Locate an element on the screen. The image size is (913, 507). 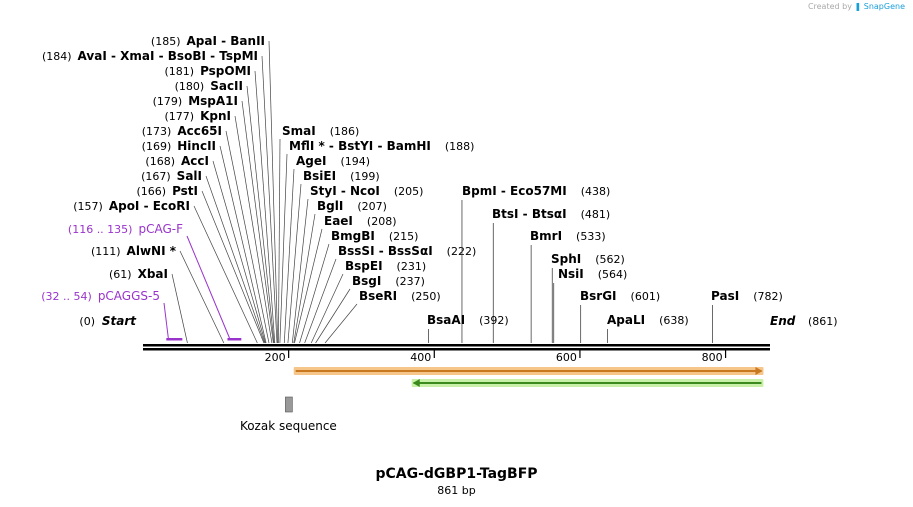
right-site-2-name: MflI * - BstYI - BamHI is located at coordinates (360, 146).